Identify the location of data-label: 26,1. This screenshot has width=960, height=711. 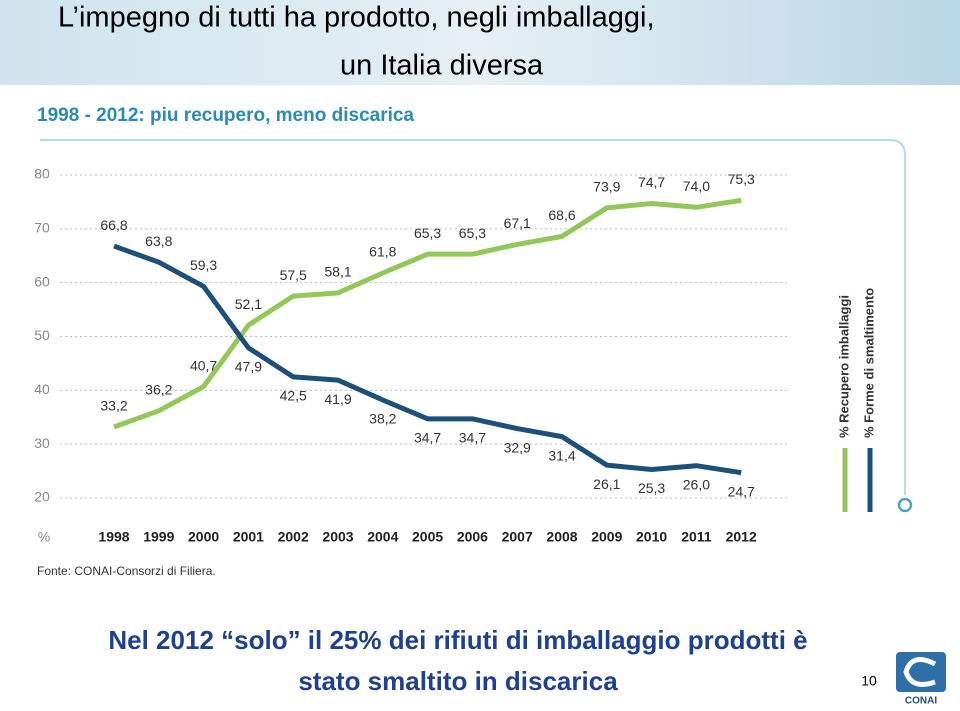
(606, 484).